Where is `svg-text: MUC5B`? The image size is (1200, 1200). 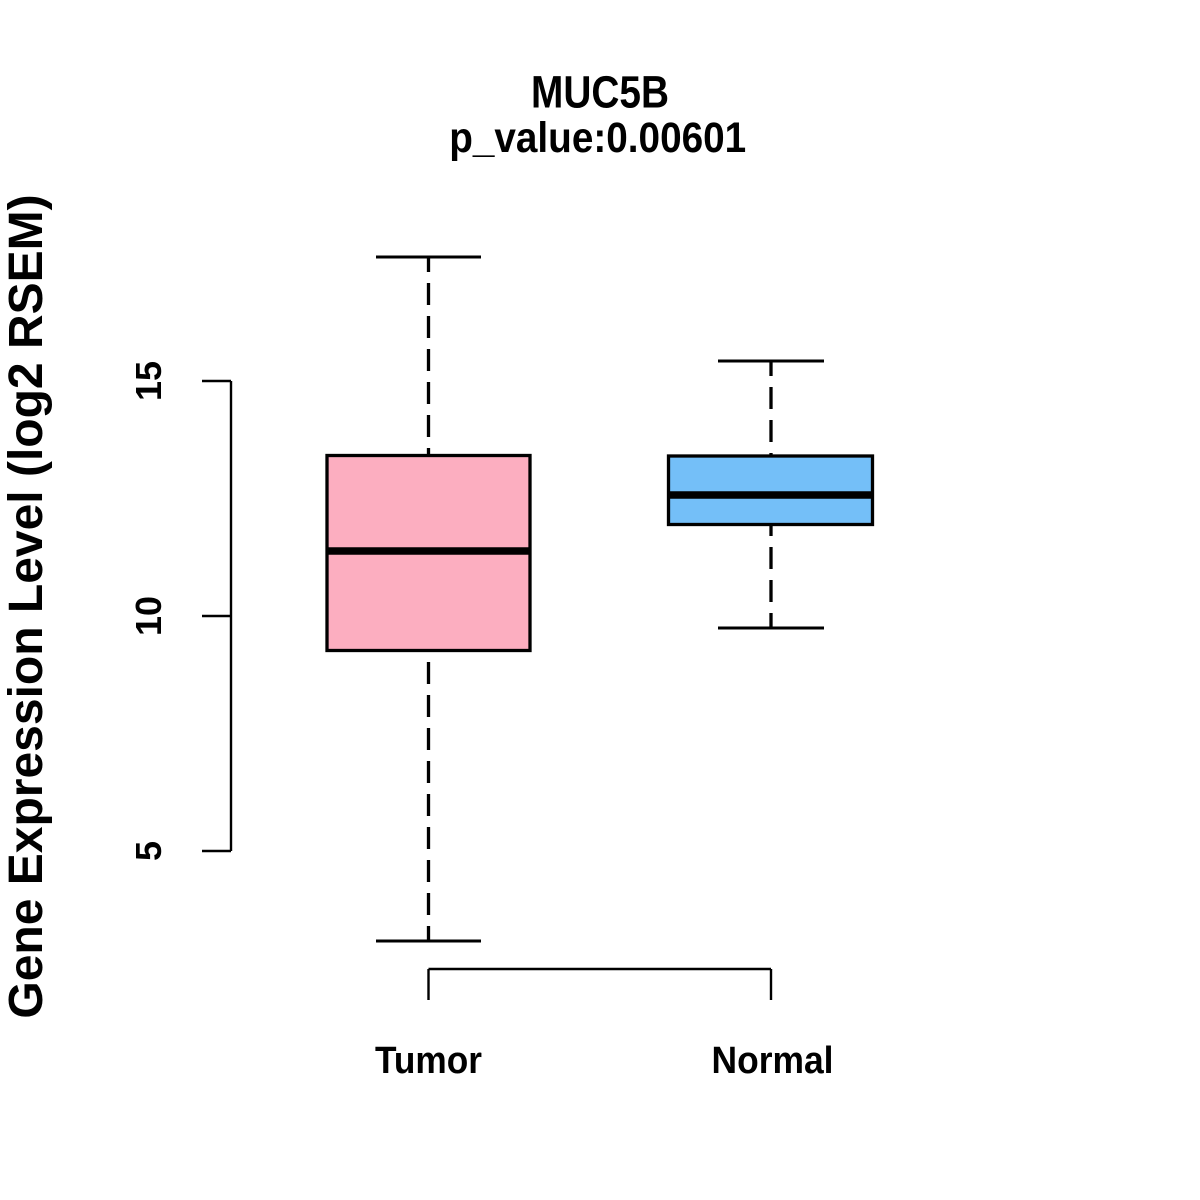 svg-text: MUC5B is located at coordinates (600, 92).